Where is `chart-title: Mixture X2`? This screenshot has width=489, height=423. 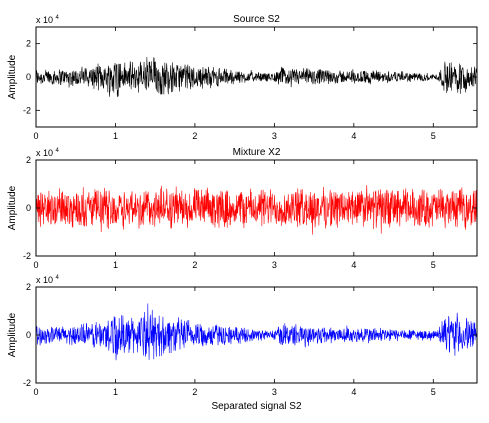 chart-title: Mixture X2 is located at coordinates (257, 152).